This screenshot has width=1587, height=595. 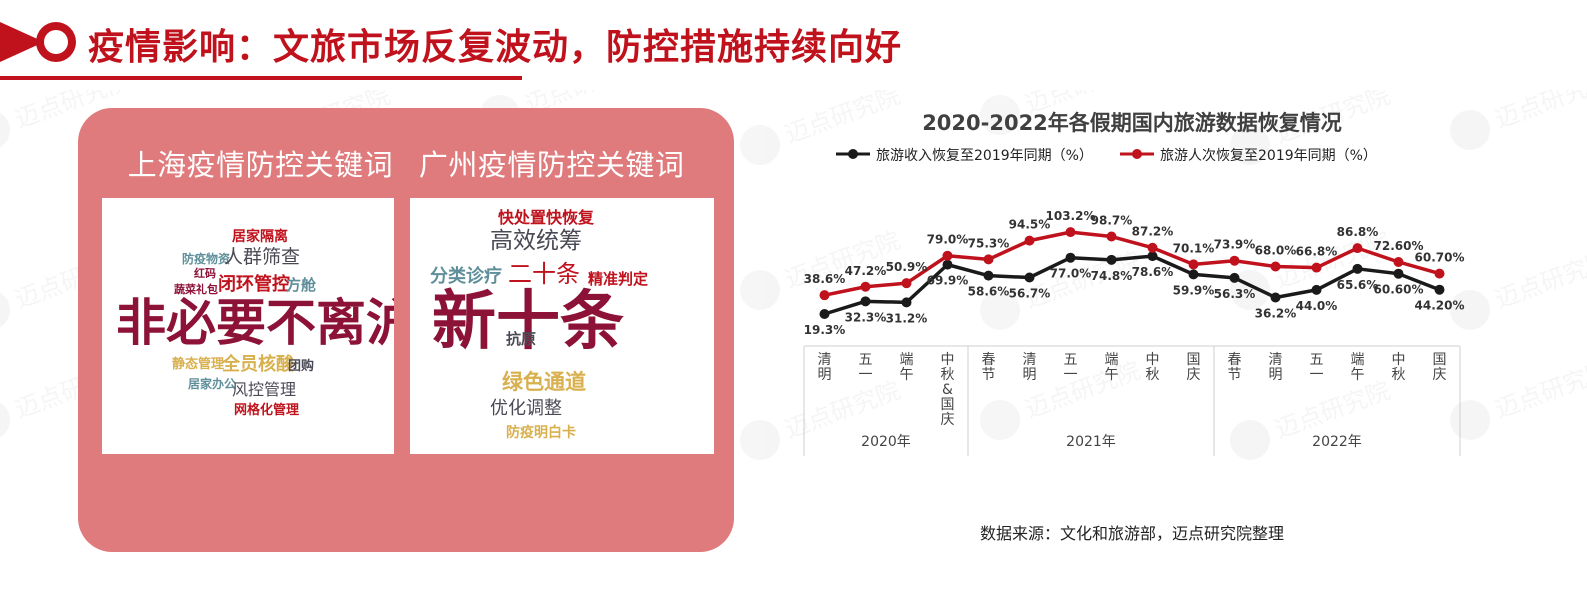 I want to click on data-label: 79.0%, so click(x=948, y=240).